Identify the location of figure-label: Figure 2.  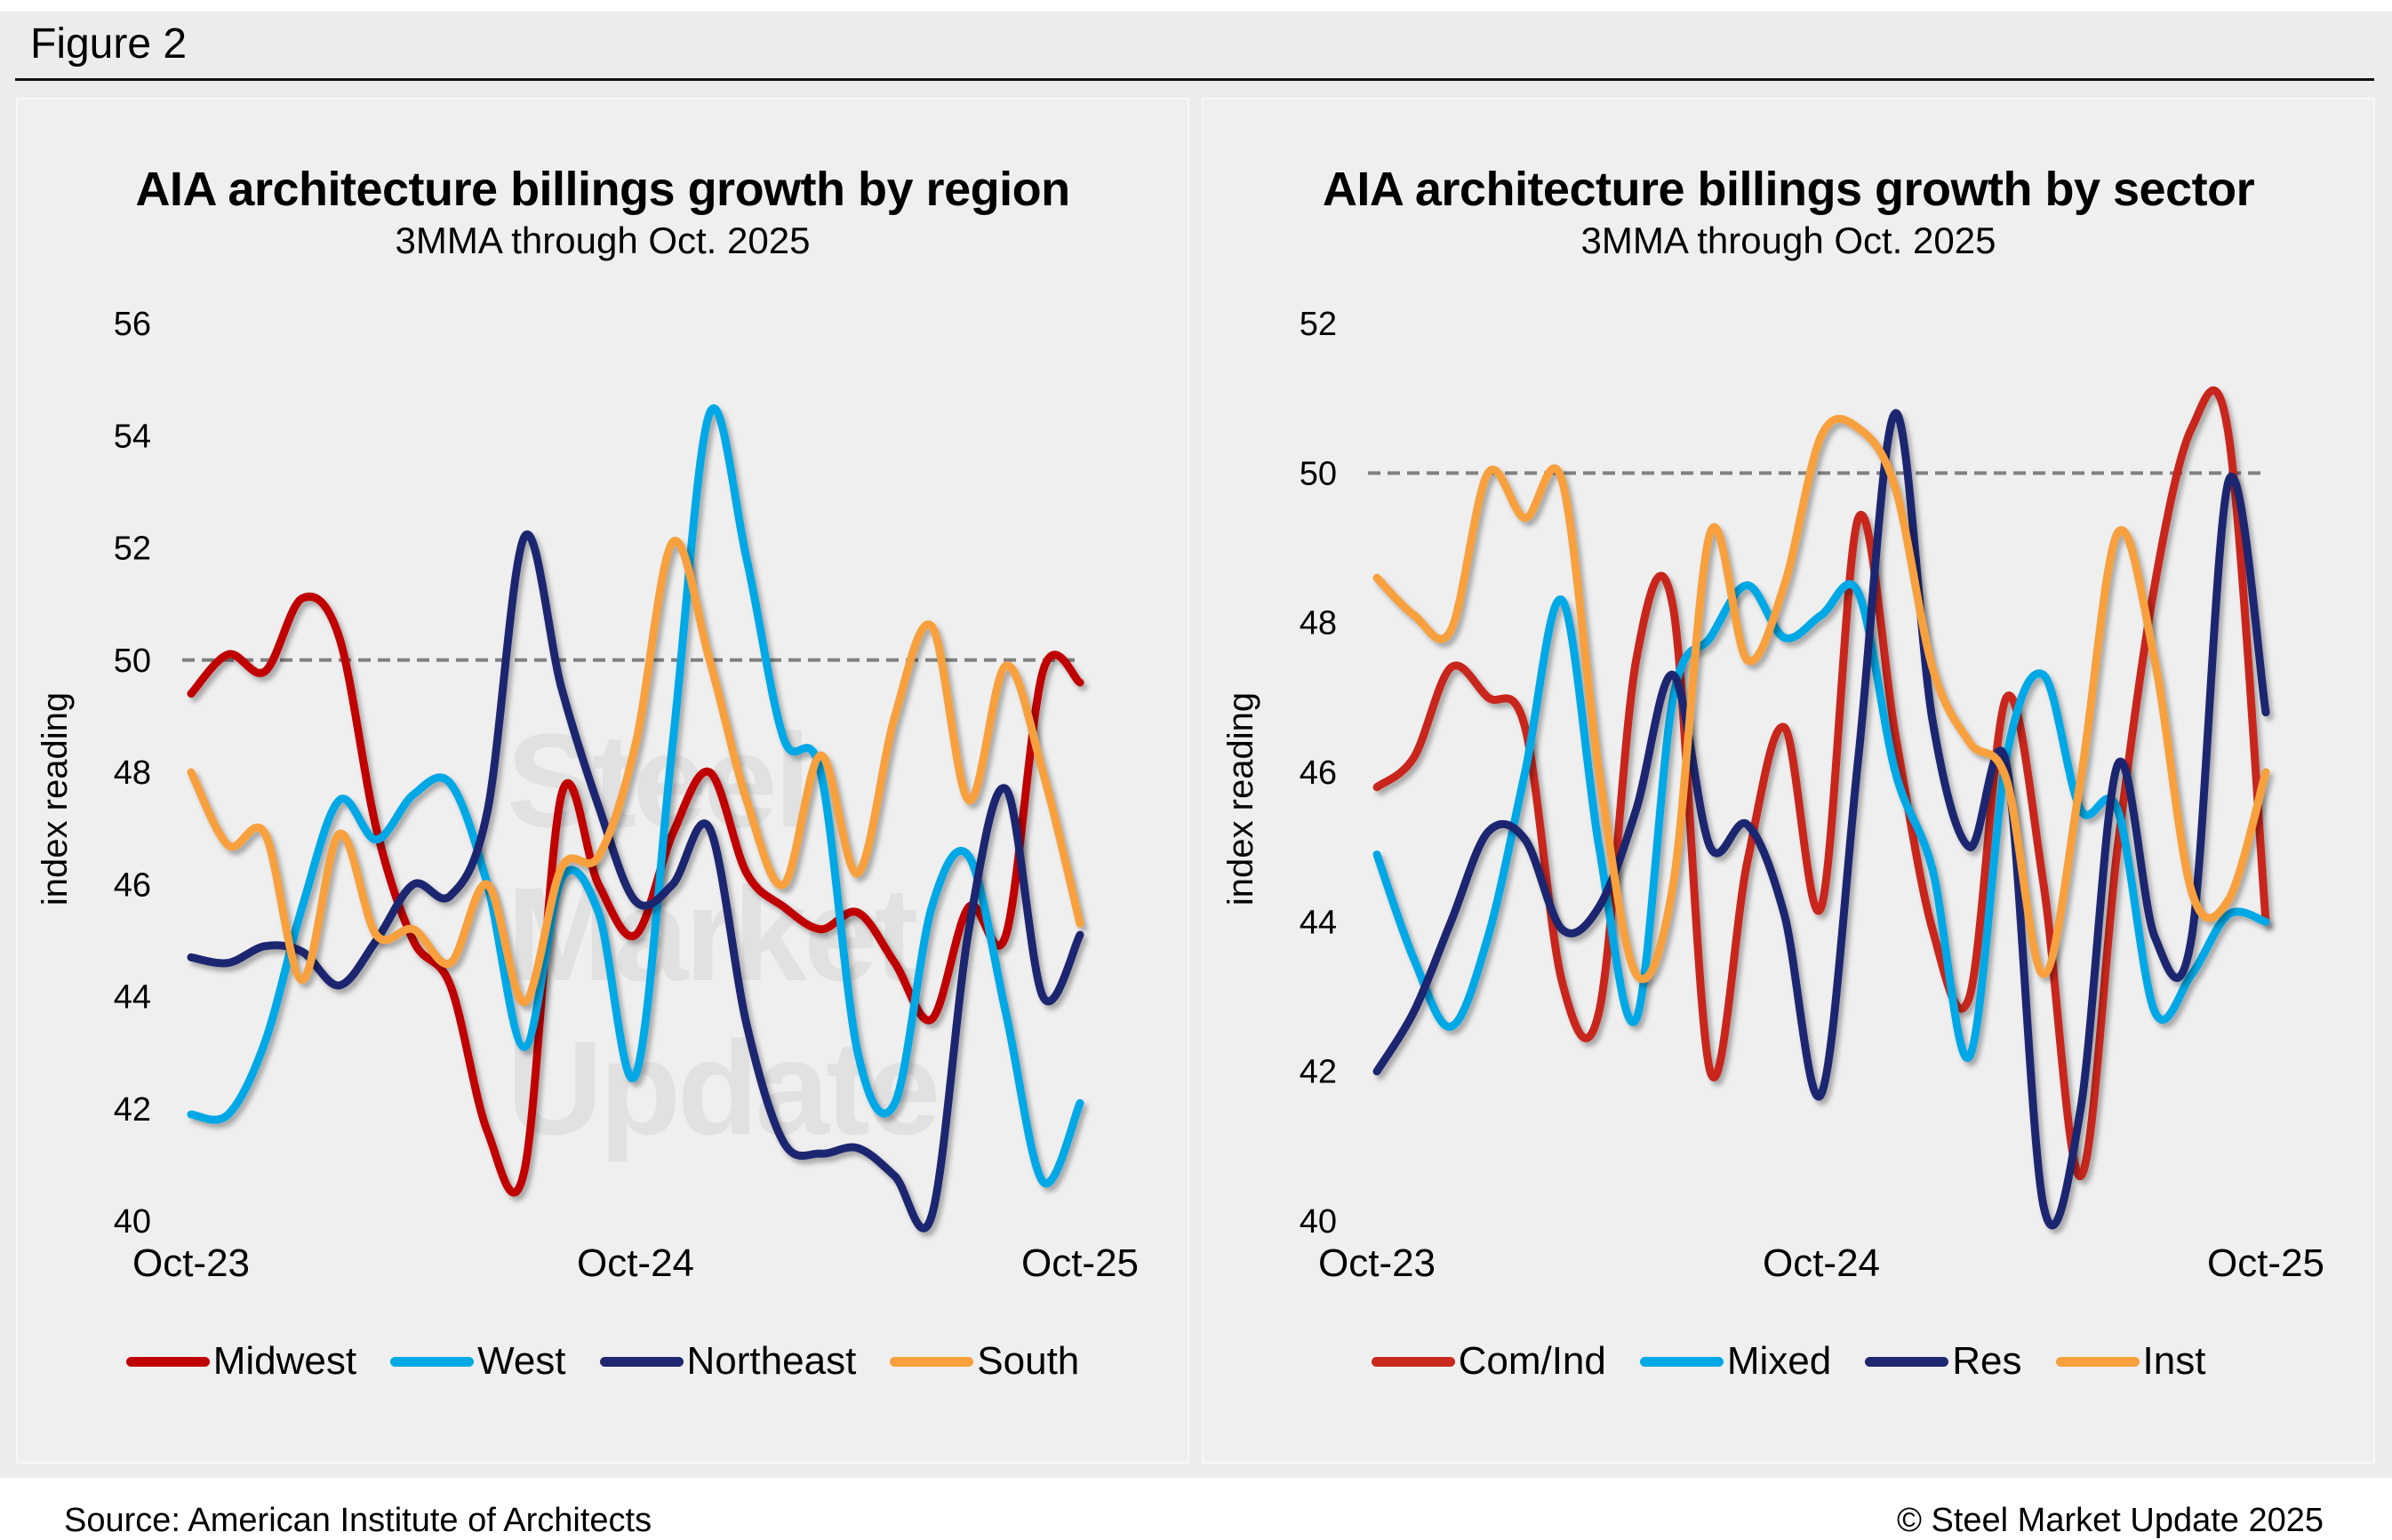
(109, 44).